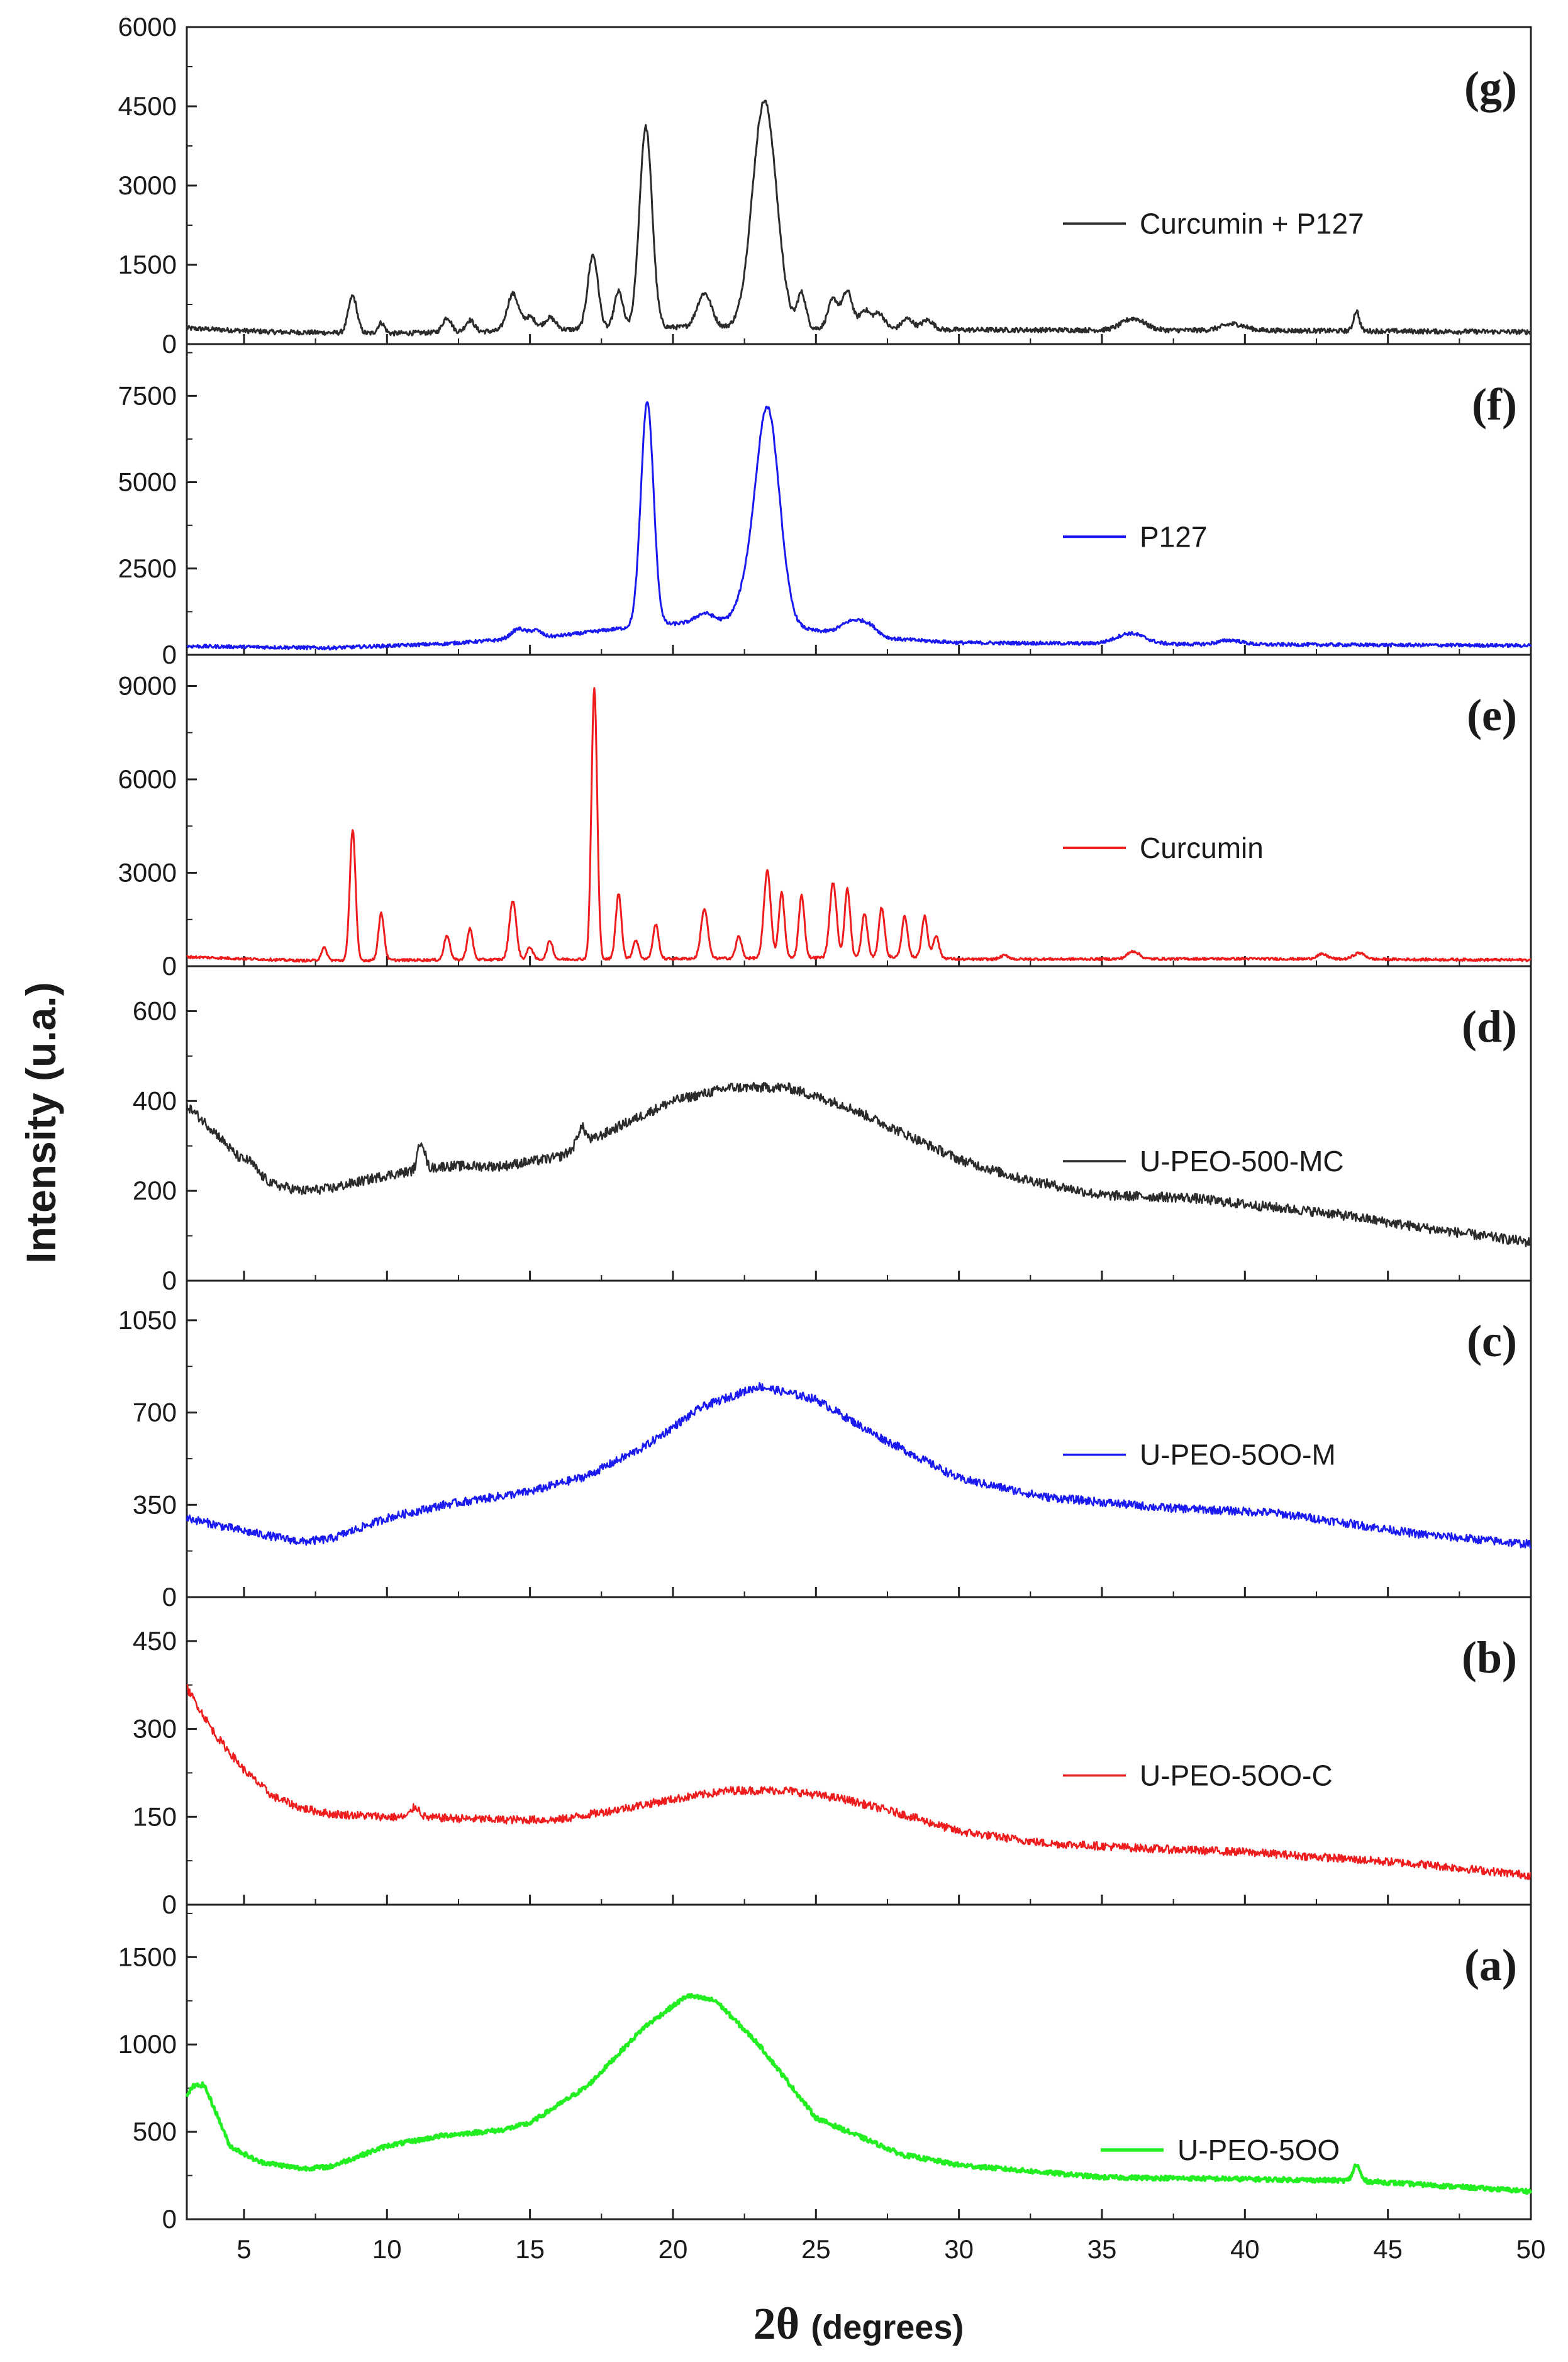 The image size is (1568, 2362). Describe the element at coordinates (1494, 404) in the screenshot. I see `panel-label-f: (f)` at that location.